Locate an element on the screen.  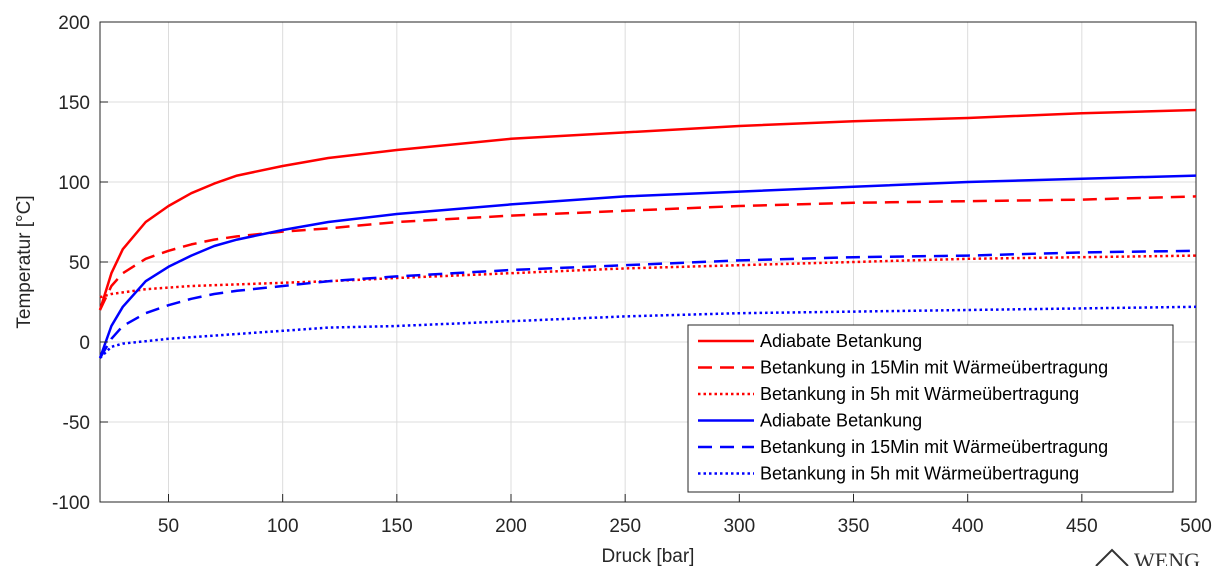
x-tick-label: 400 is located at coordinates (968, 526).